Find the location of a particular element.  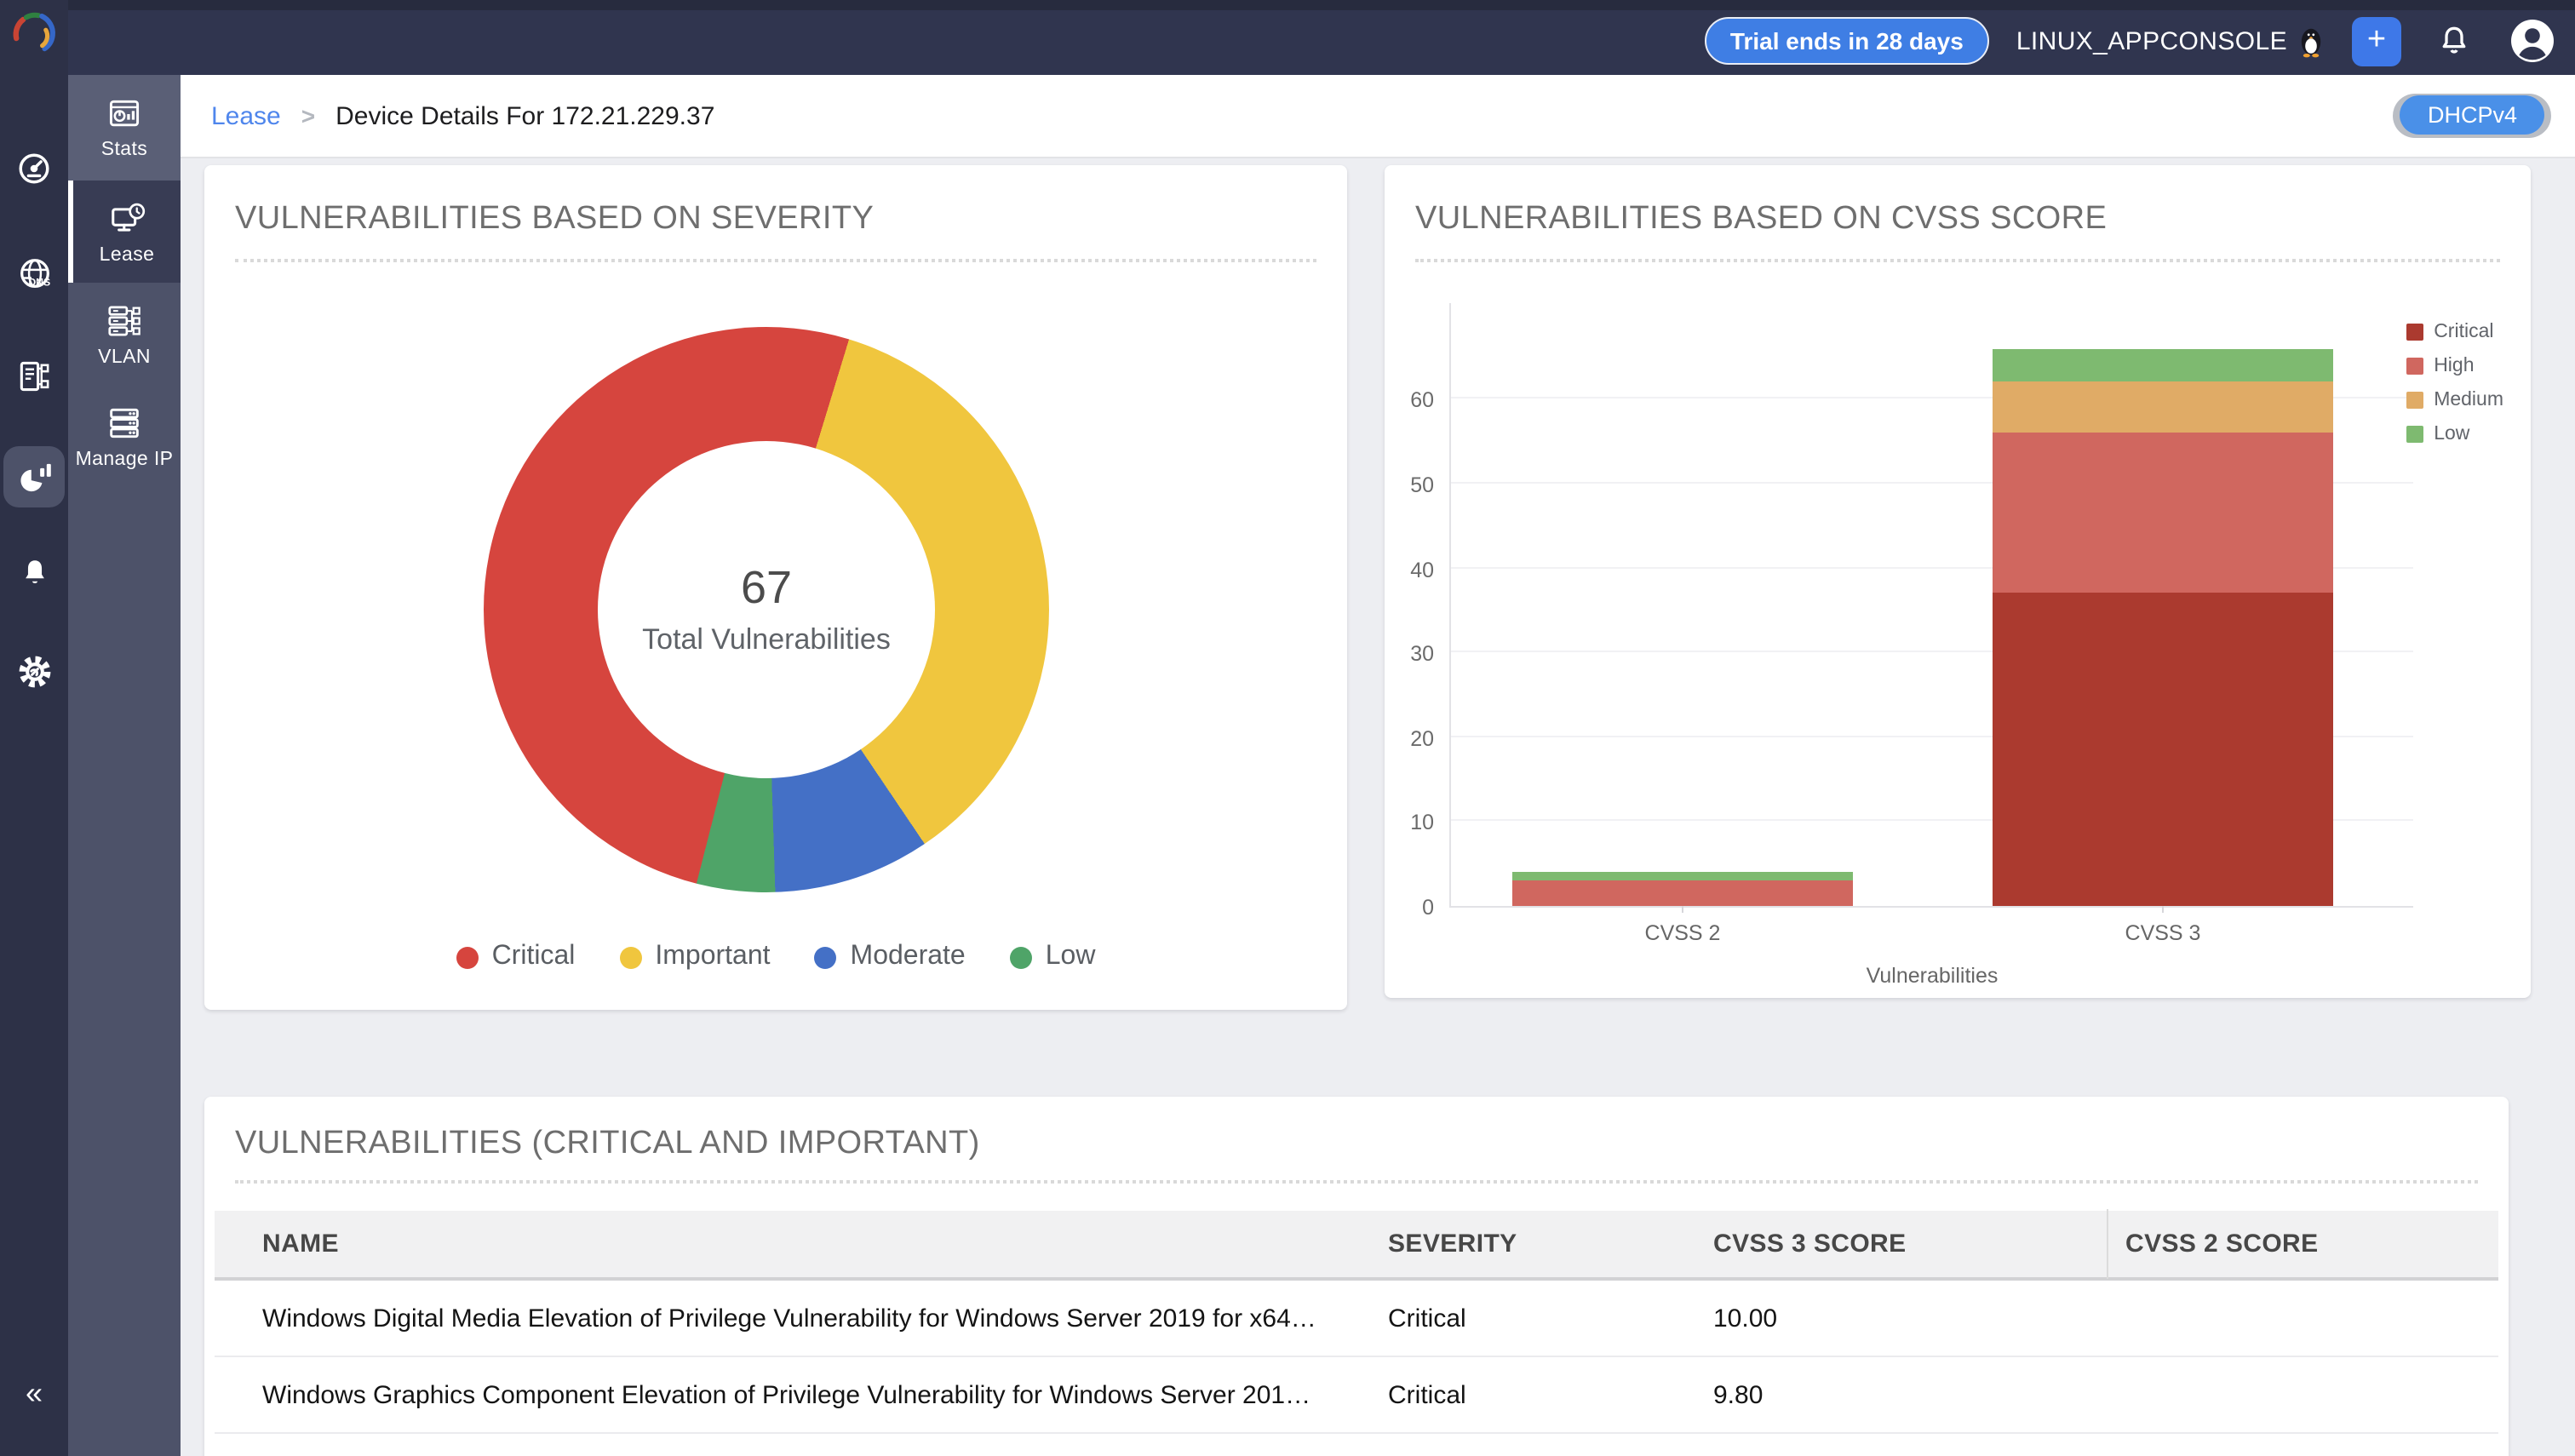

x-axis-title: Vulnerabilities is located at coordinates (1933, 976).